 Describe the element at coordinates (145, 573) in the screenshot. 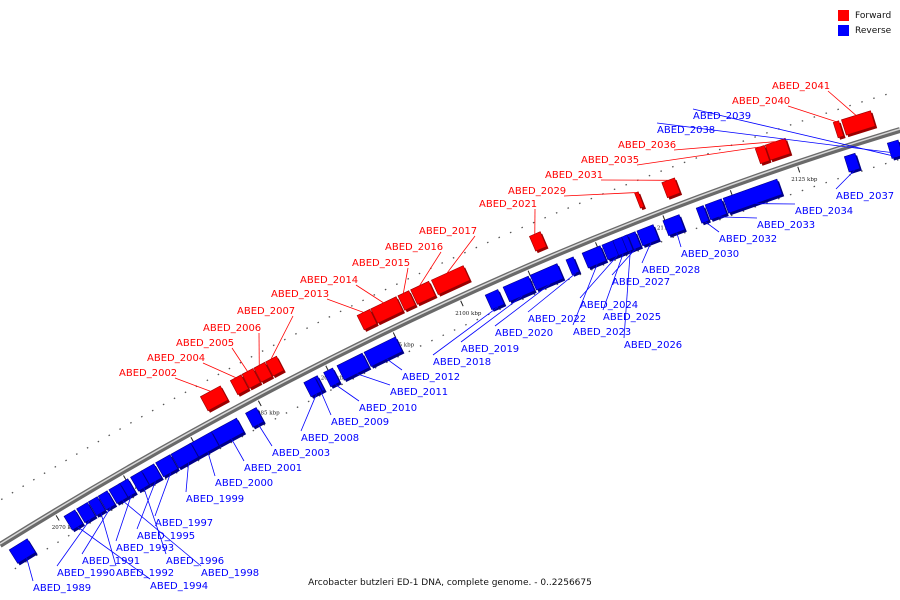

I see `gene-label: ABED_1992` at that location.